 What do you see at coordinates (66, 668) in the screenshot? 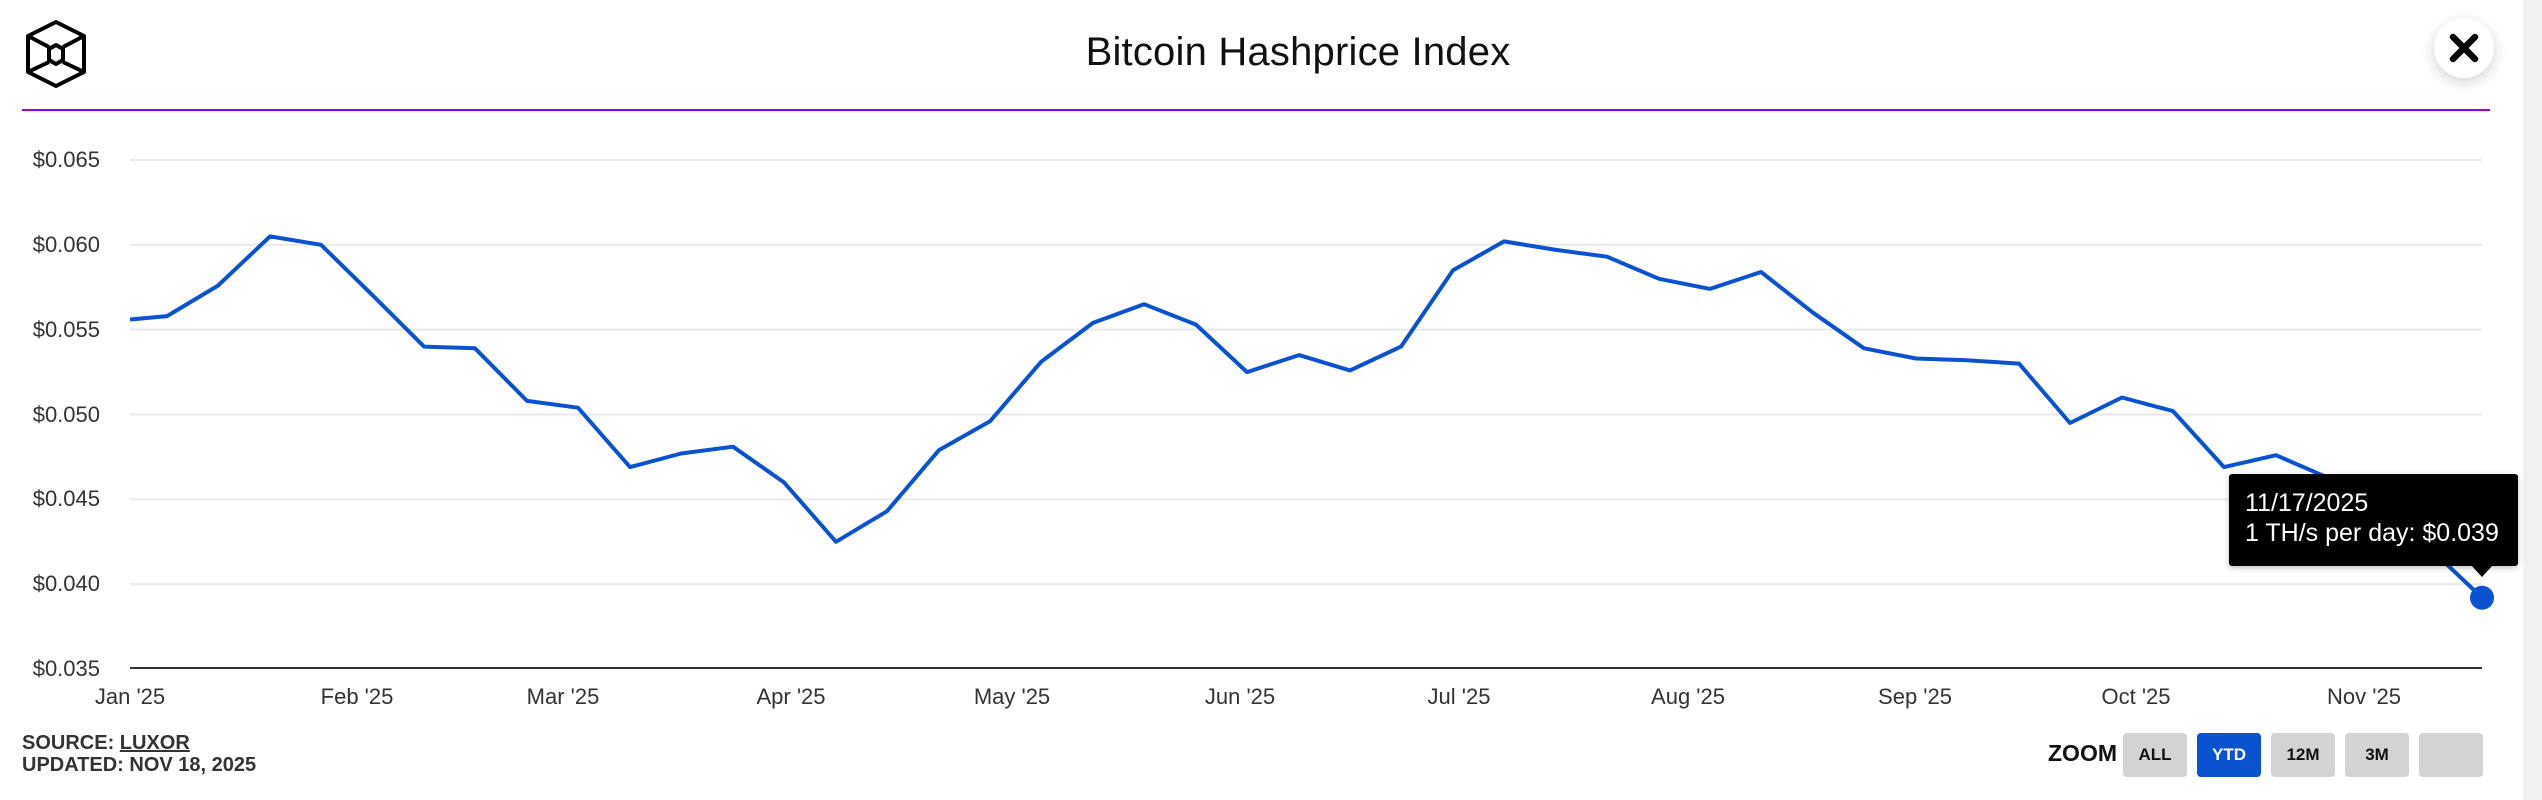
I see `y-tick-label: $0.035` at bounding box center [66, 668].